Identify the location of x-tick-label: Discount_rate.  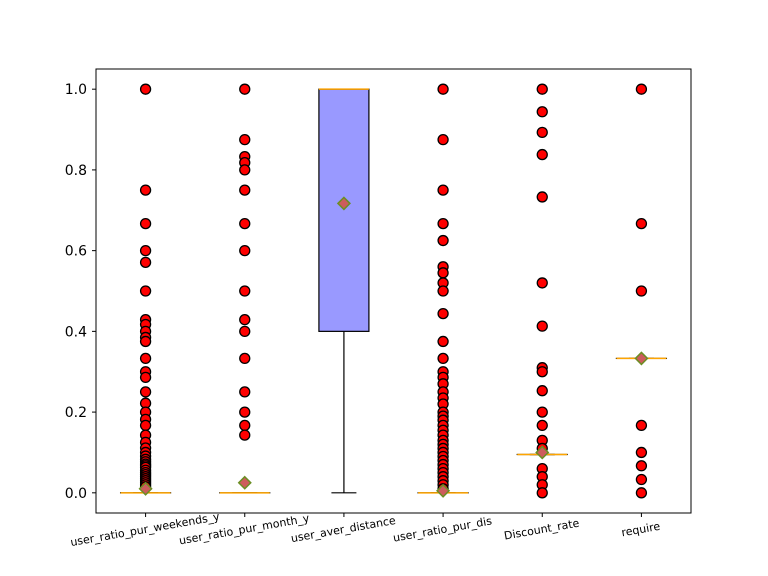
(541, 530).